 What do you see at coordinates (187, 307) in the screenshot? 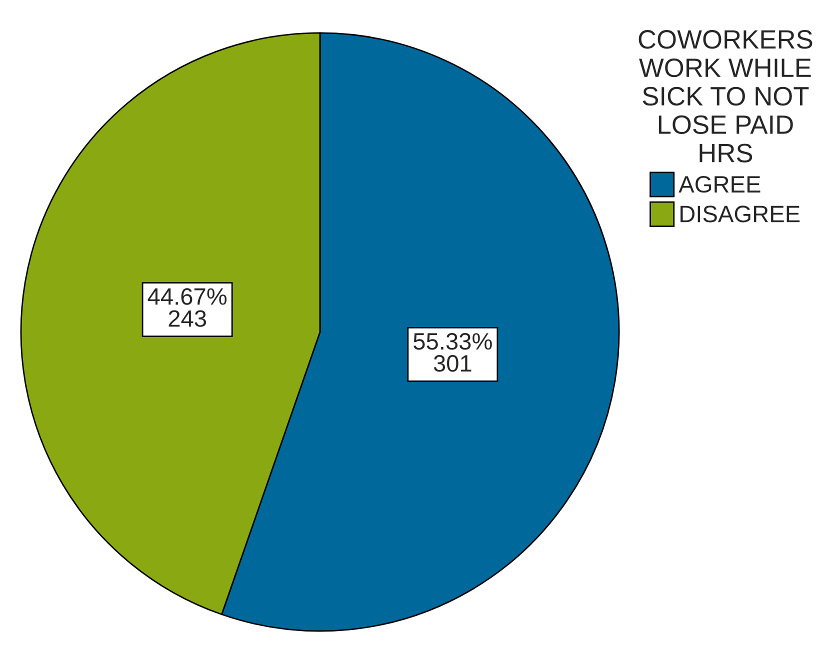
I see `data-label: 44.67% 243` at bounding box center [187, 307].